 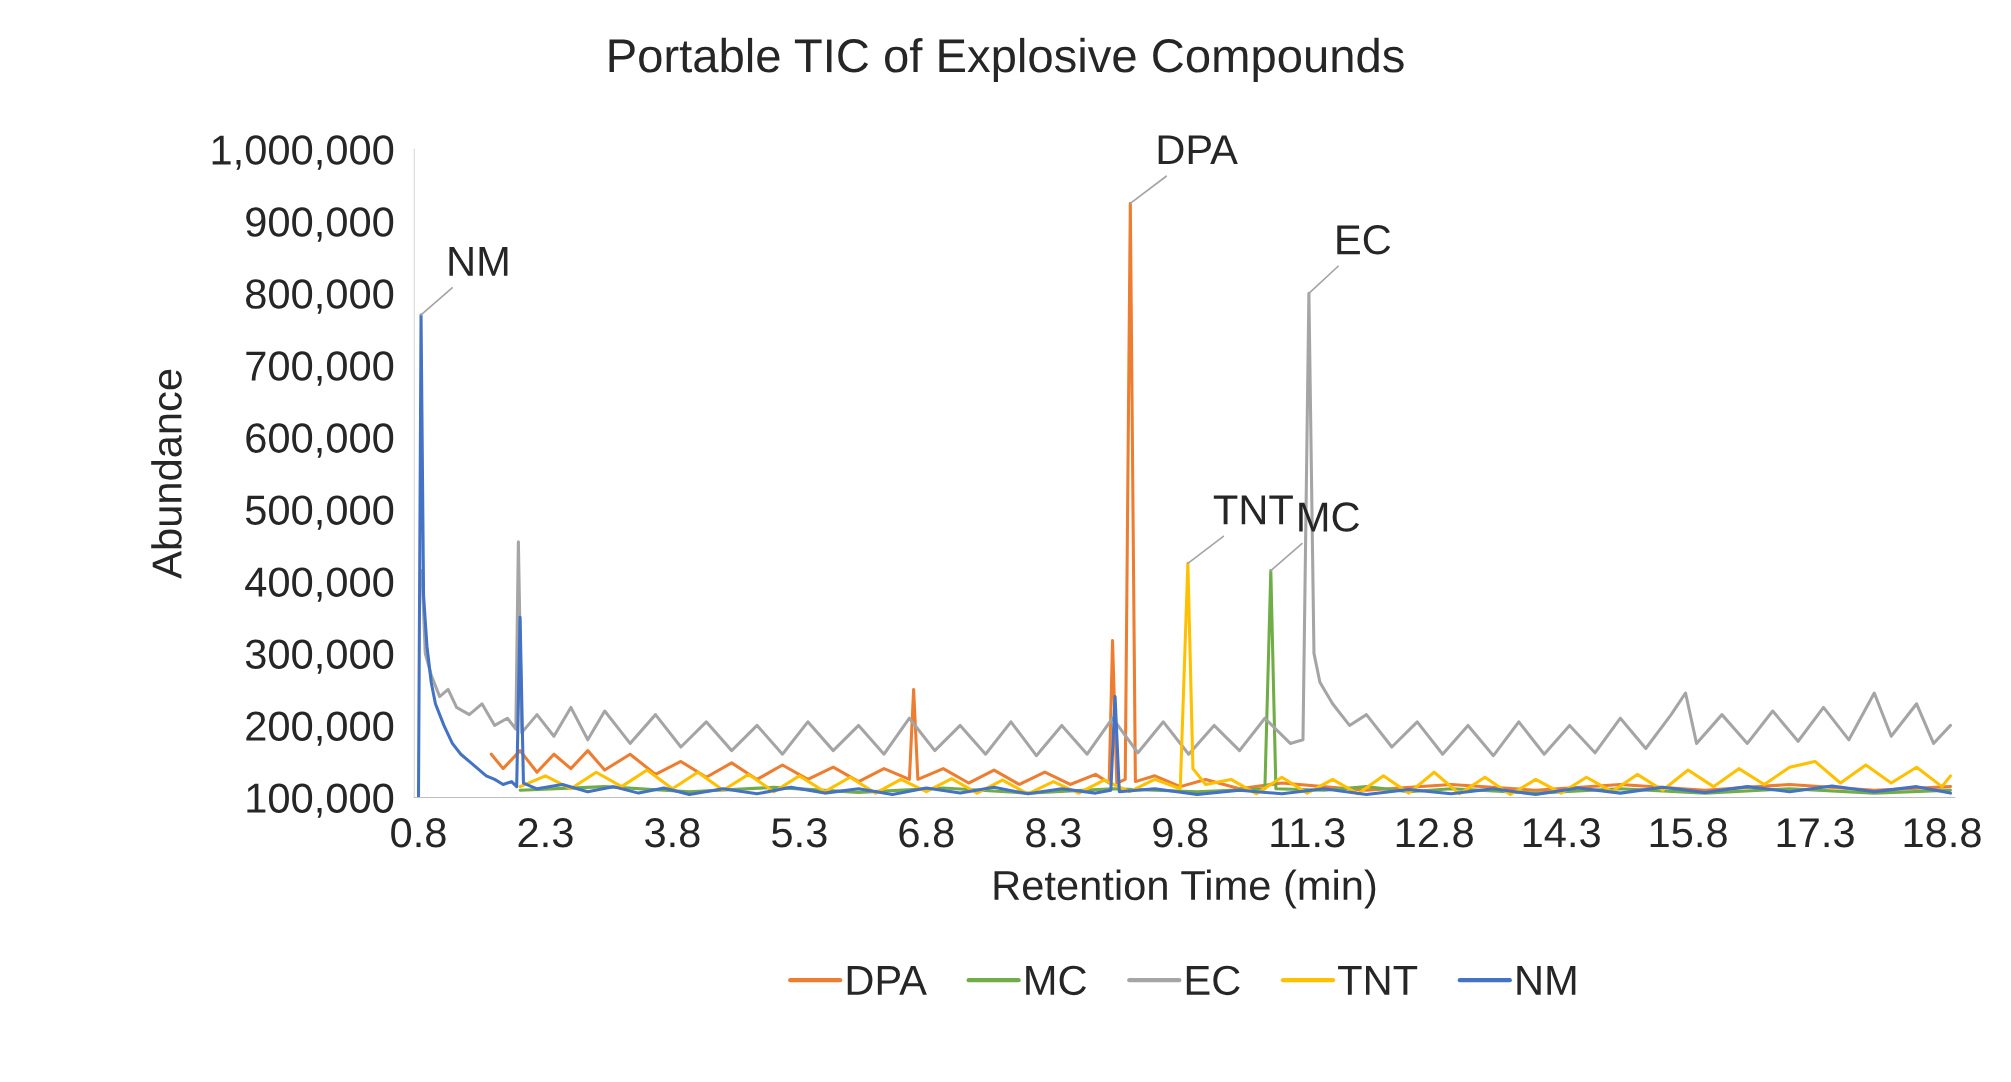 I want to click on x-tick-label: 5.3, so click(x=799, y=832).